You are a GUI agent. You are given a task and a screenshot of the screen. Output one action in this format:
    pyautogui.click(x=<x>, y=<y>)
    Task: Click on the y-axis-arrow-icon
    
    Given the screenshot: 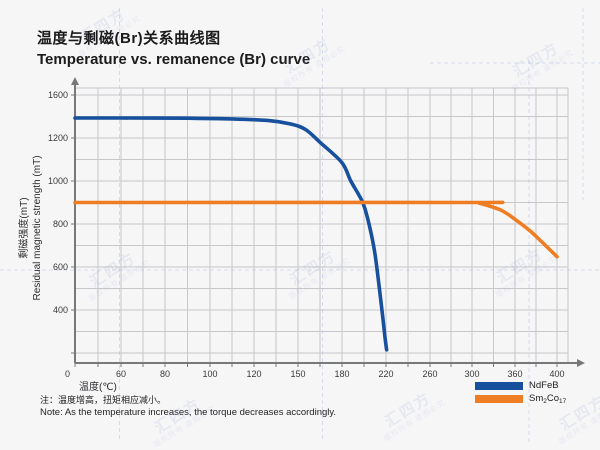 What is the action you would take?
    pyautogui.click(x=75, y=81)
    